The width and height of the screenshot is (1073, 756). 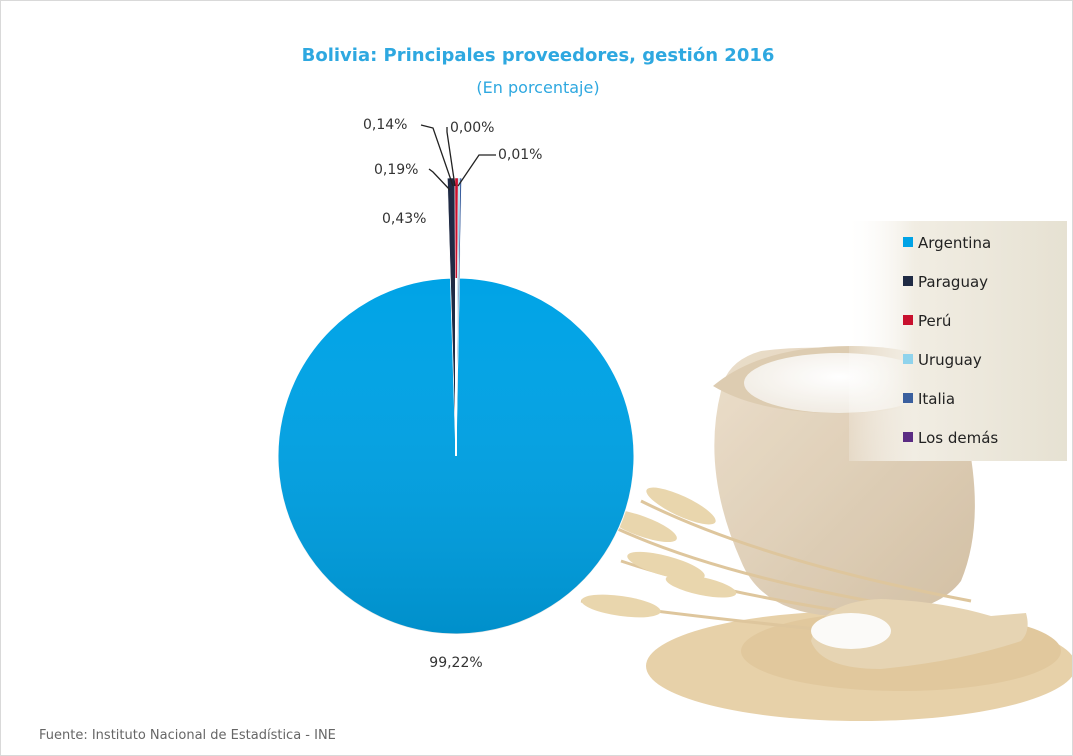 What do you see at coordinates (437, 155) in the screenshot?
I see `leader-line-uruguay` at bounding box center [437, 155].